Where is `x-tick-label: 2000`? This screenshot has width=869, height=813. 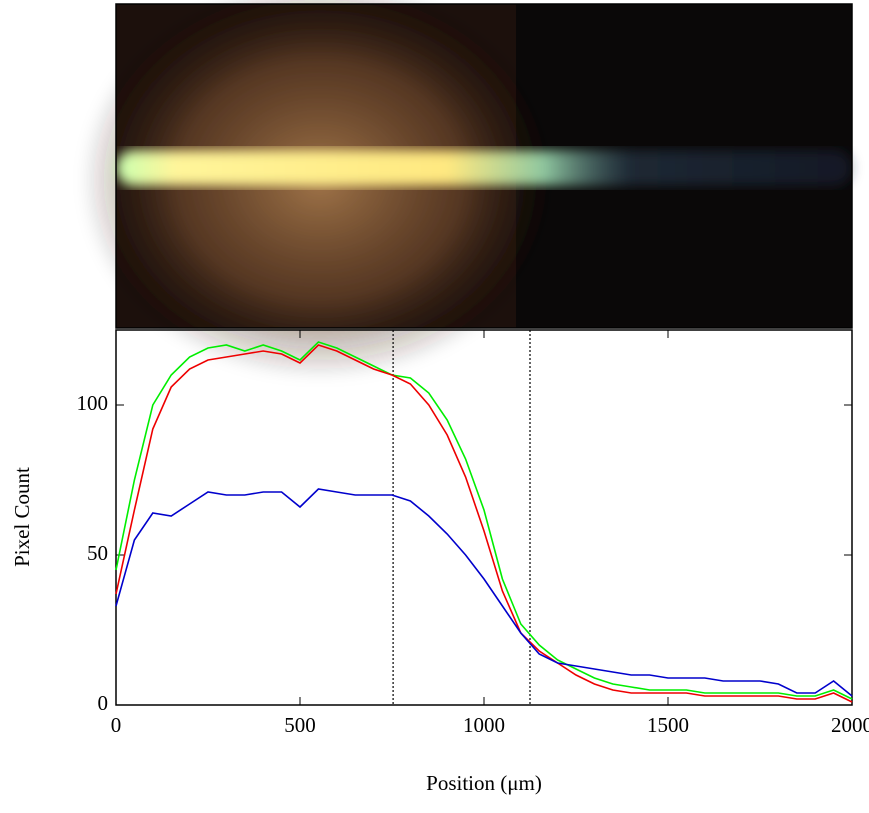 x-tick-label: 2000 is located at coordinates (850, 725).